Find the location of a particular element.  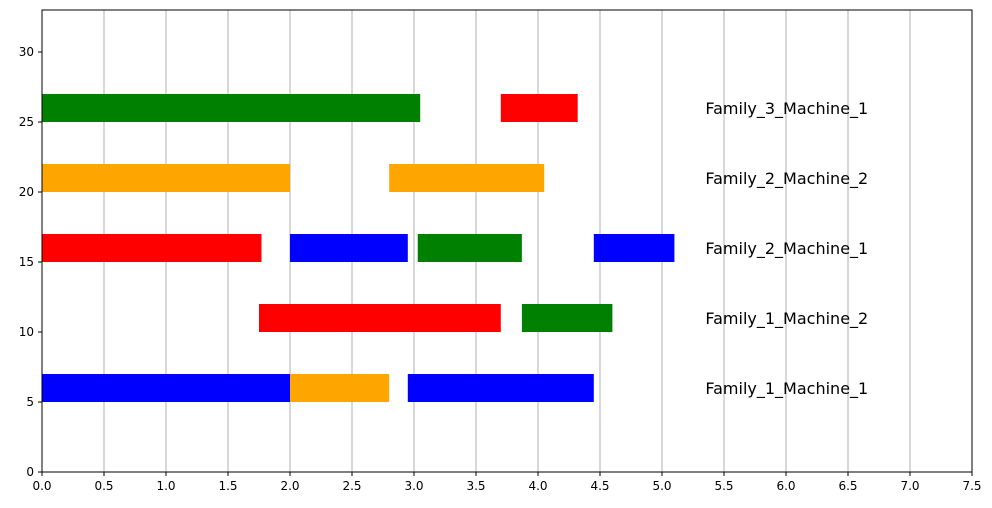

x-tick-label: 4.0 is located at coordinates (537, 486).